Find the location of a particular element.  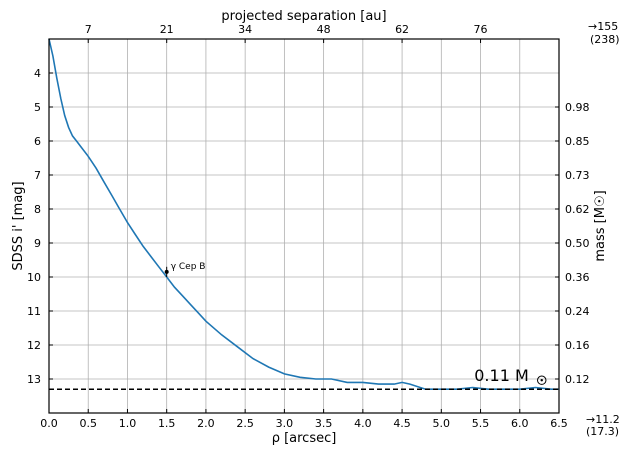

companion-point is located at coordinates (166, 271).